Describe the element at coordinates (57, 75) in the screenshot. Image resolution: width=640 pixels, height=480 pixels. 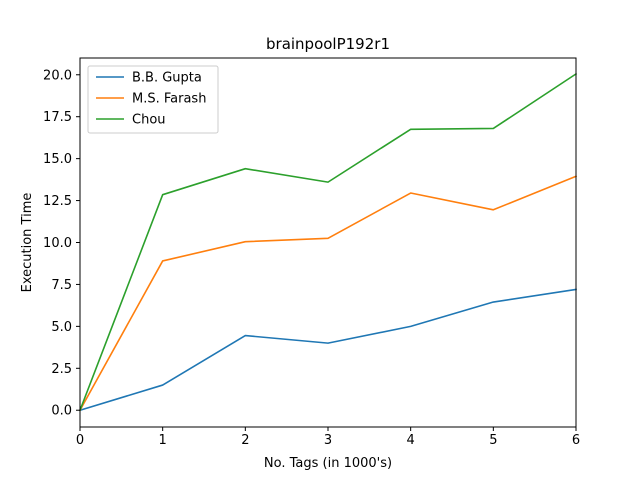
I see `y-tick-label: 20.0` at that location.